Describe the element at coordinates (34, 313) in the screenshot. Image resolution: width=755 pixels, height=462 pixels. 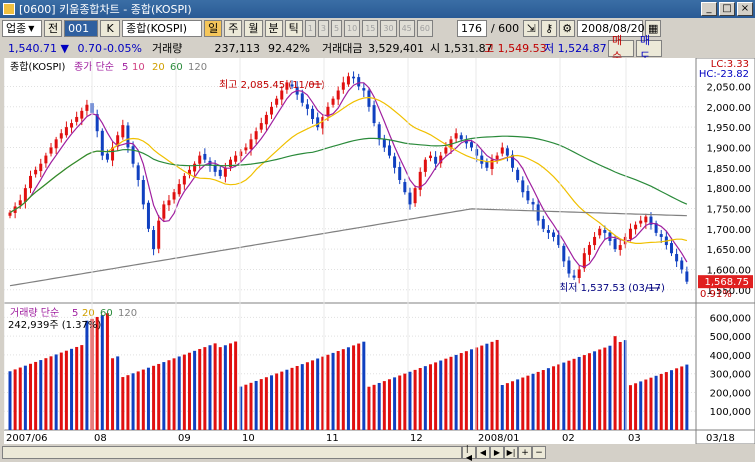
I see `vol-legend-title: 거래량 단순` at that location.